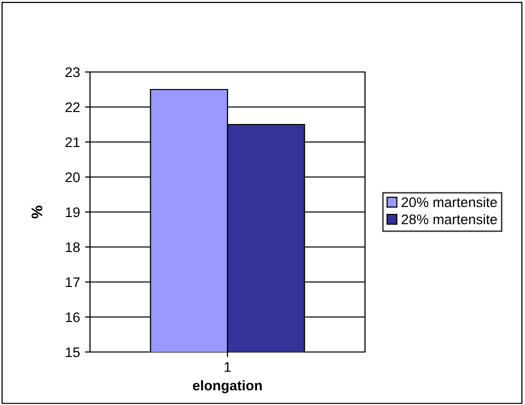 The image size is (525, 405). I want to click on y-tick-label: 16, so click(73, 317).